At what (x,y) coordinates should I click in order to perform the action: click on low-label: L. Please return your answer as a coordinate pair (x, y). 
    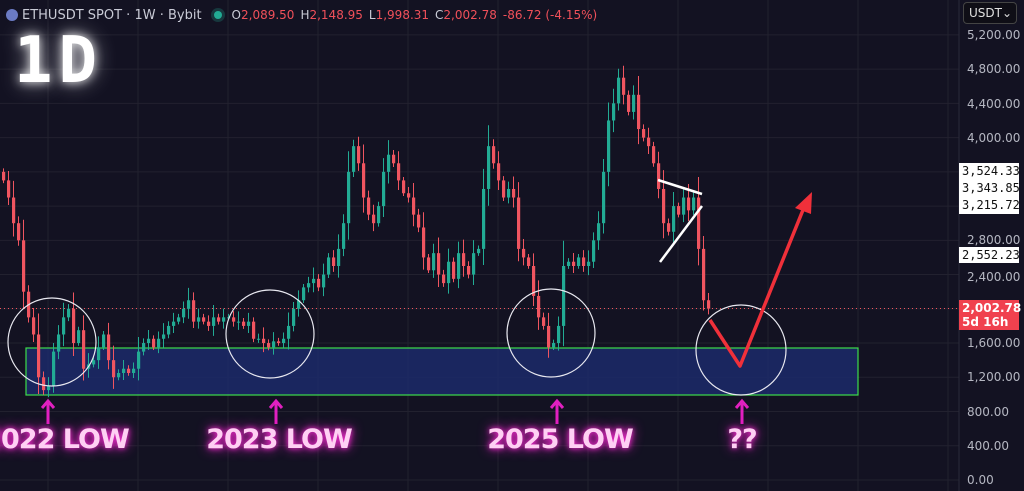
    Looking at the image, I should click on (372, 15).